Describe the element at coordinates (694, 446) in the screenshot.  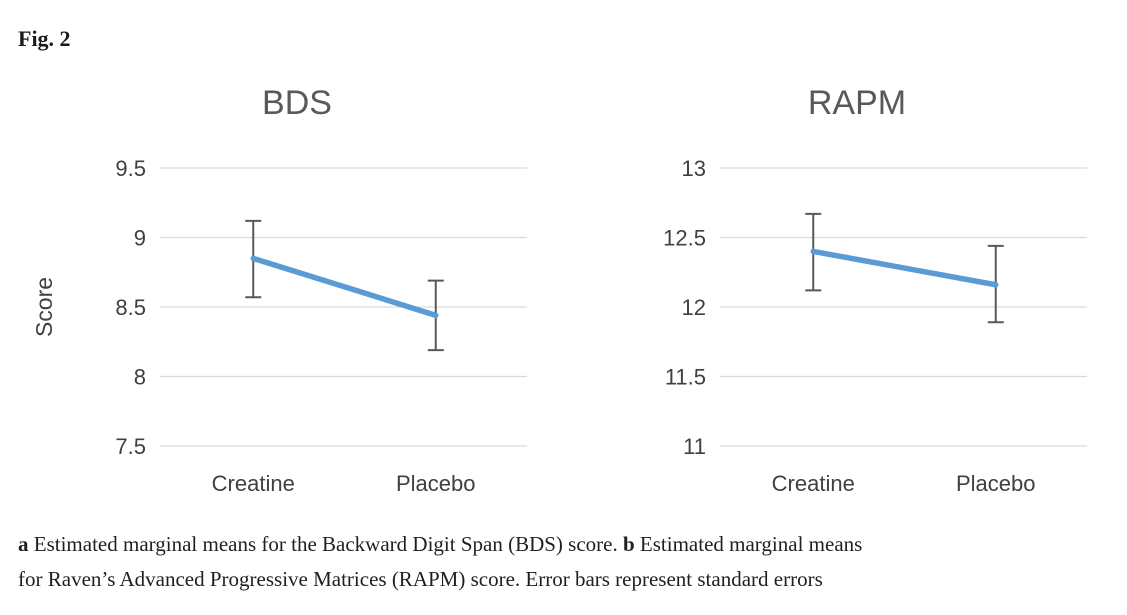
I see `y-axis-tick-label: 11` at that location.